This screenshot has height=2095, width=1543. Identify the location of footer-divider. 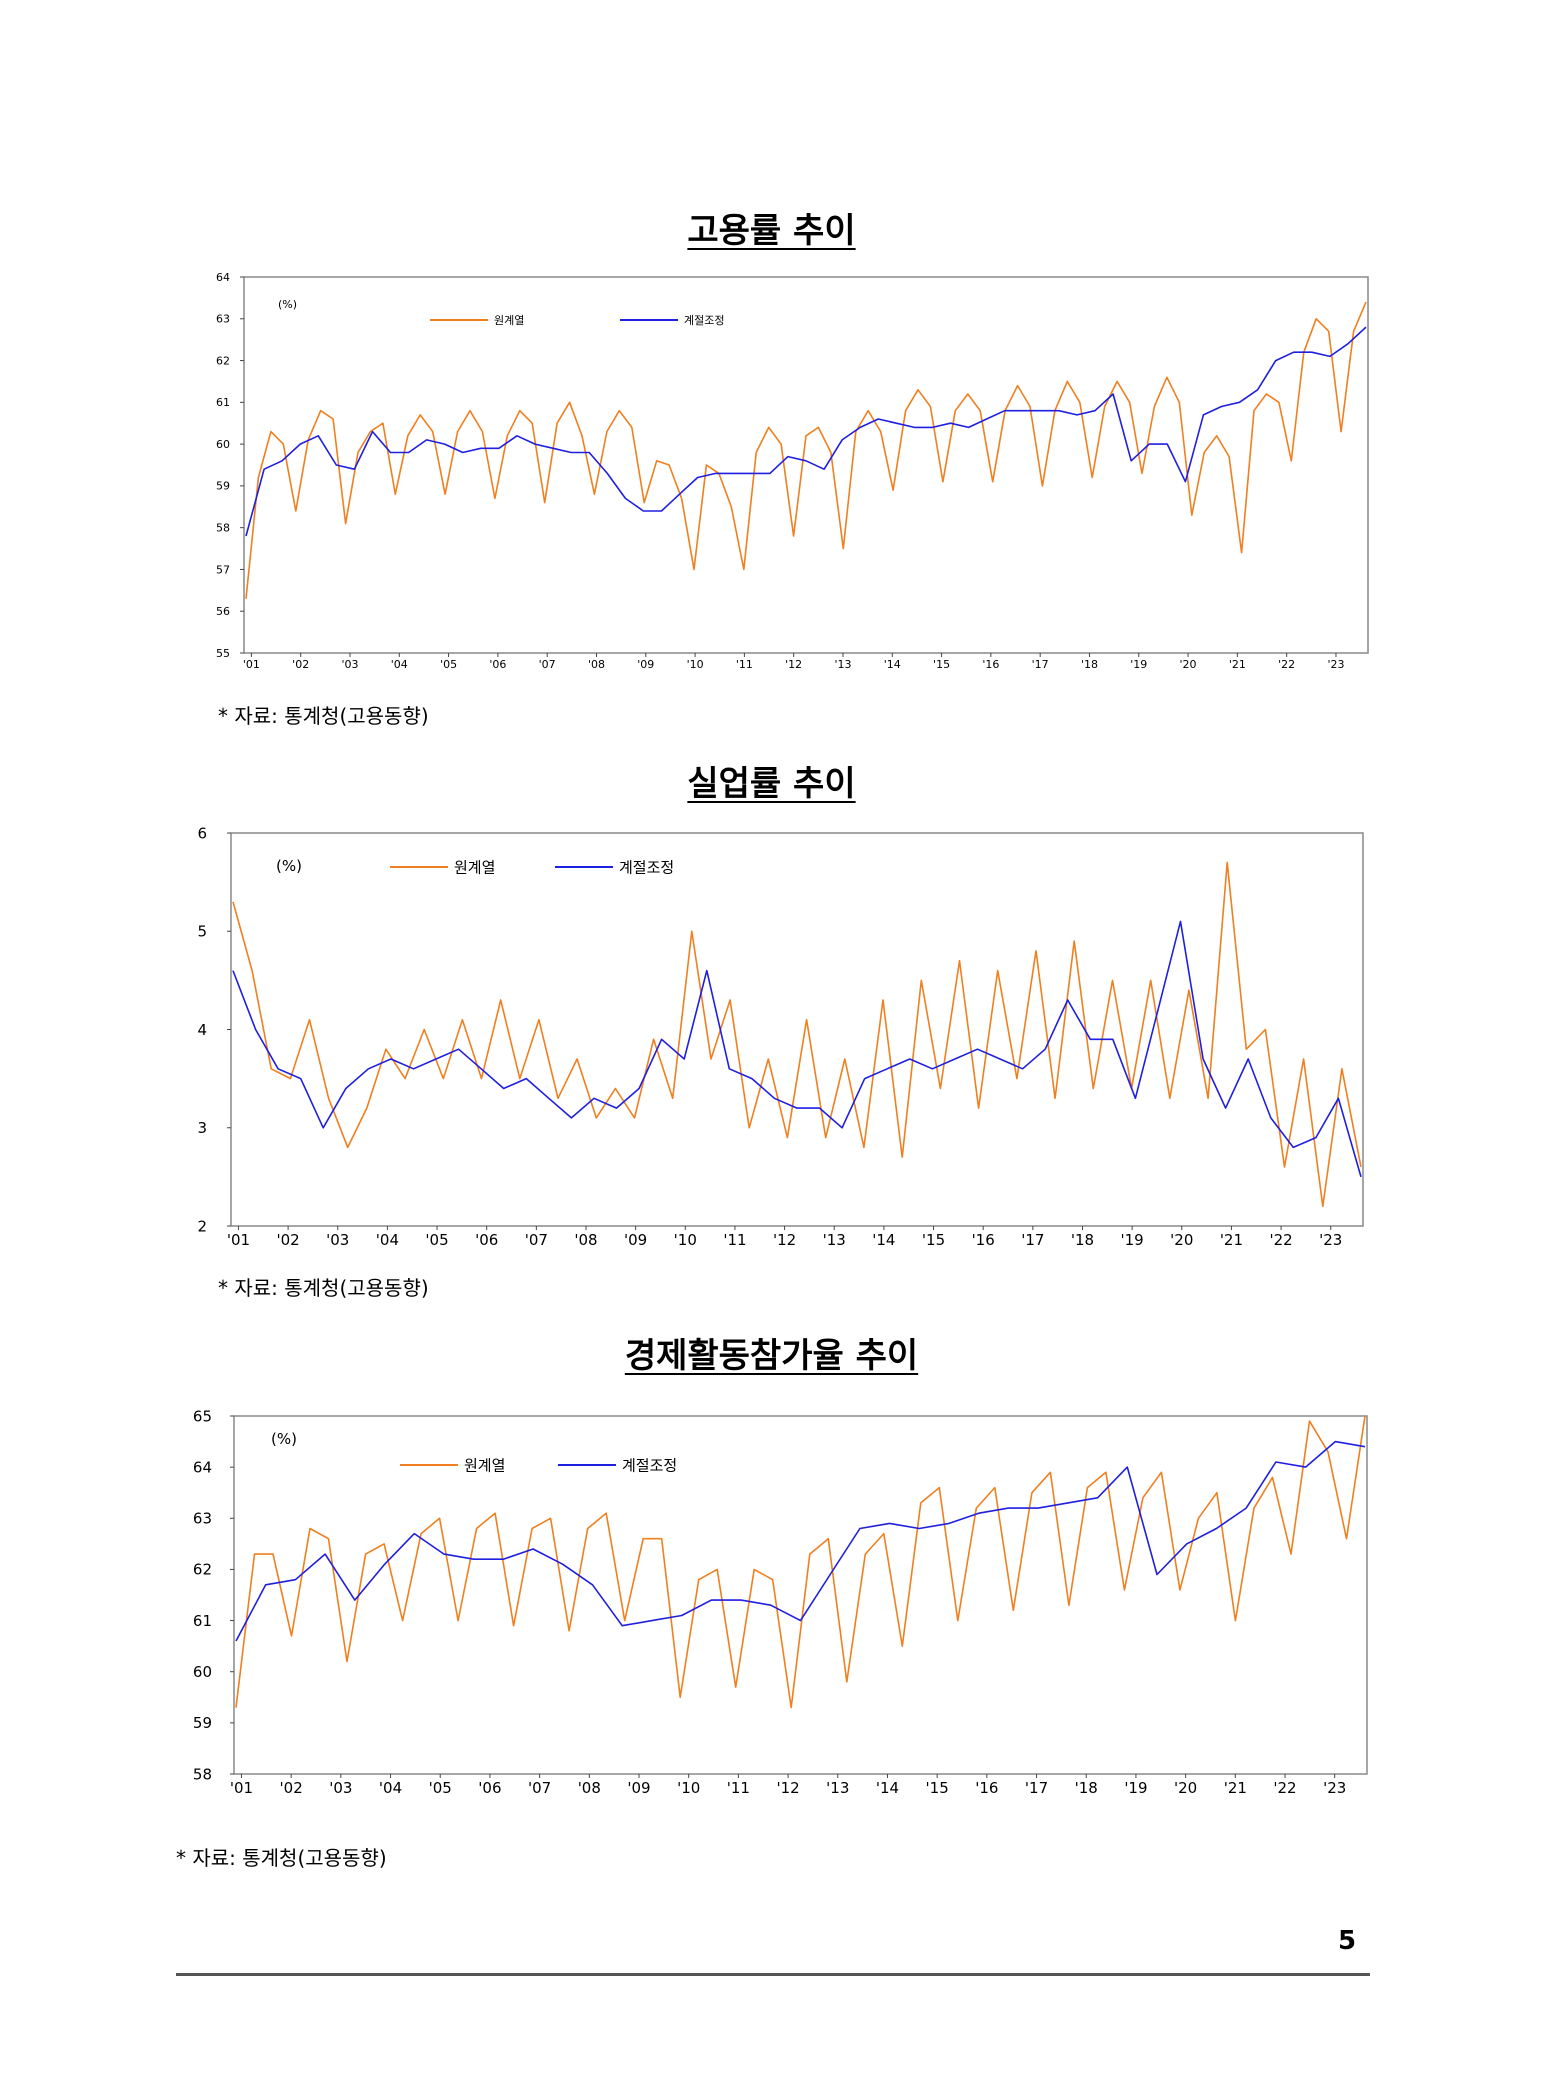
(773, 1974).